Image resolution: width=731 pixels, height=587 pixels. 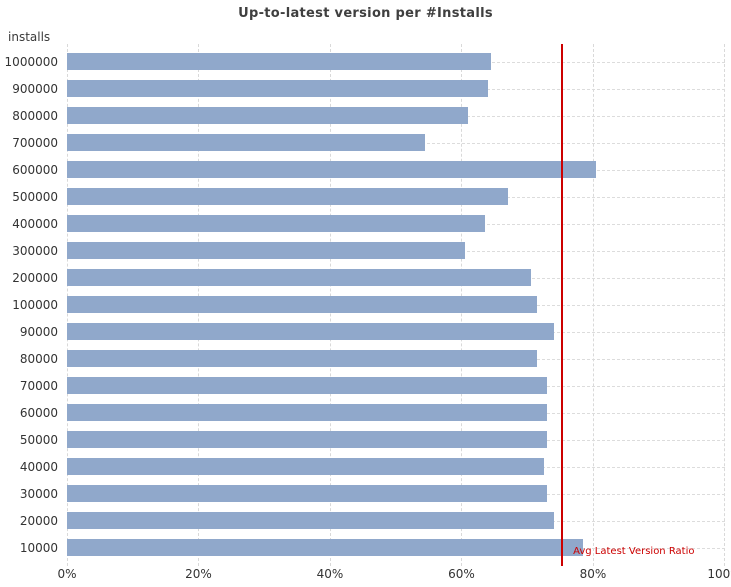 What do you see at coordinates (35, 115) in the screenshot?
I see `y-axis-tick-label: 800000` at bounding box center [35, 115].